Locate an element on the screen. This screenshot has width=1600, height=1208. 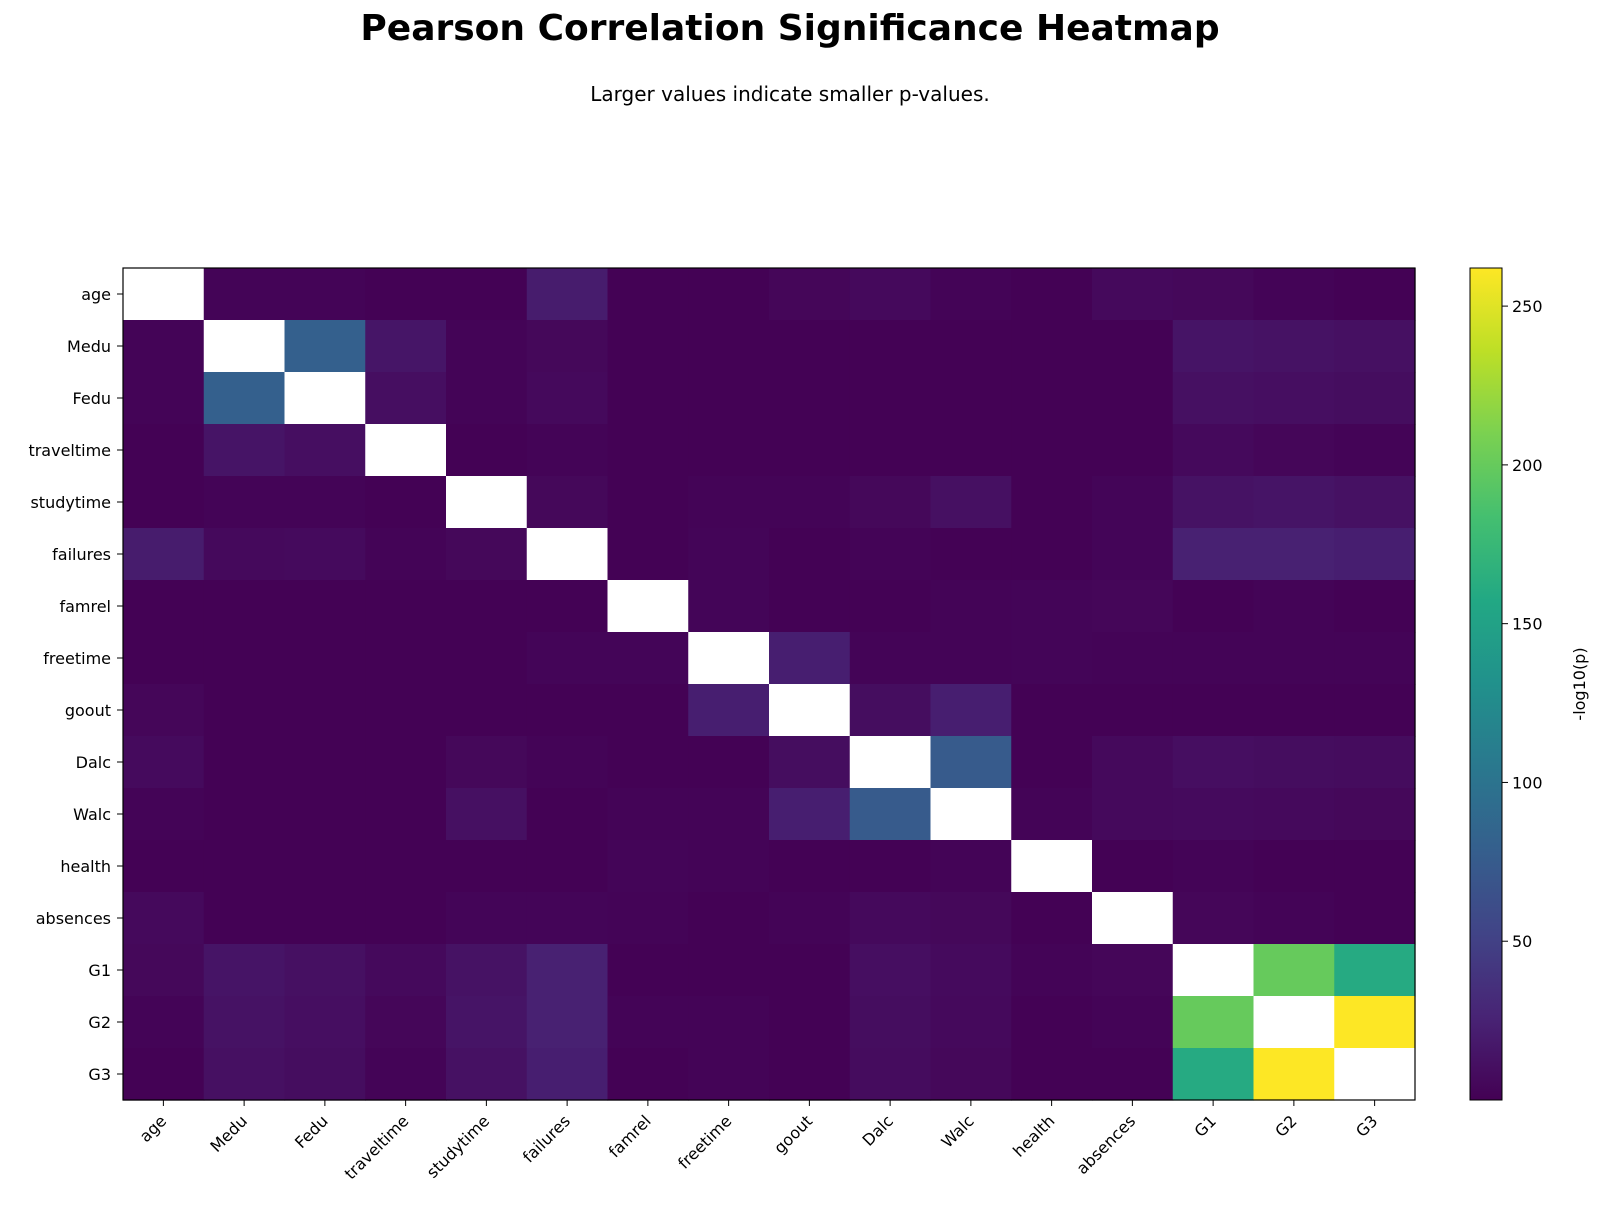
heatmap-cell-absences-Dalc is located at coordinates (890, 918).